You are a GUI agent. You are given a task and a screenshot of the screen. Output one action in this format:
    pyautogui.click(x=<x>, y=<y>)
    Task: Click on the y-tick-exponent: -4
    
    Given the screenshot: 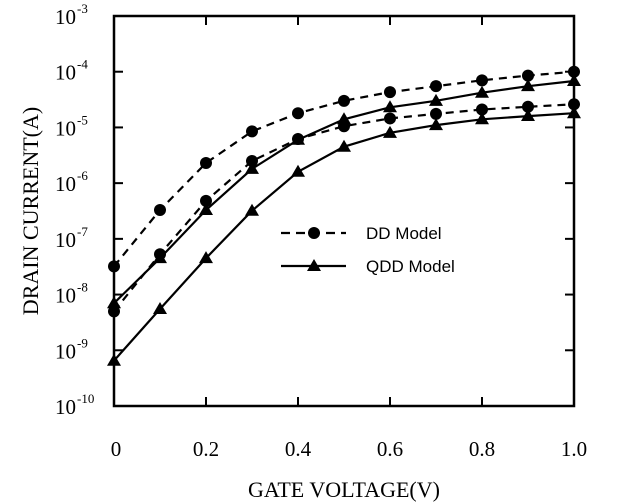 What is the action you would take?
    pyautogui.click(x=82, y=64)
    